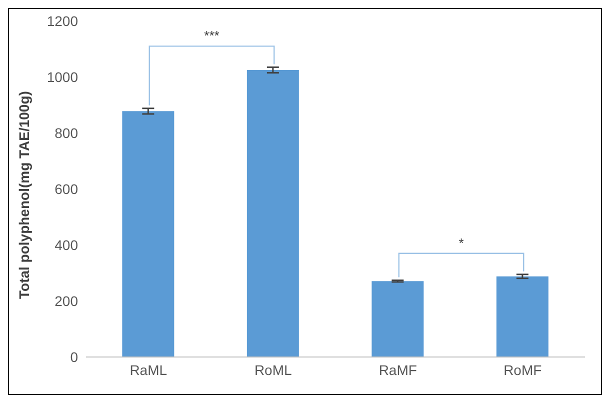 This screenshot has height=403, width=610. I want to click on x-tick-label: RaML, so click(149, 370).